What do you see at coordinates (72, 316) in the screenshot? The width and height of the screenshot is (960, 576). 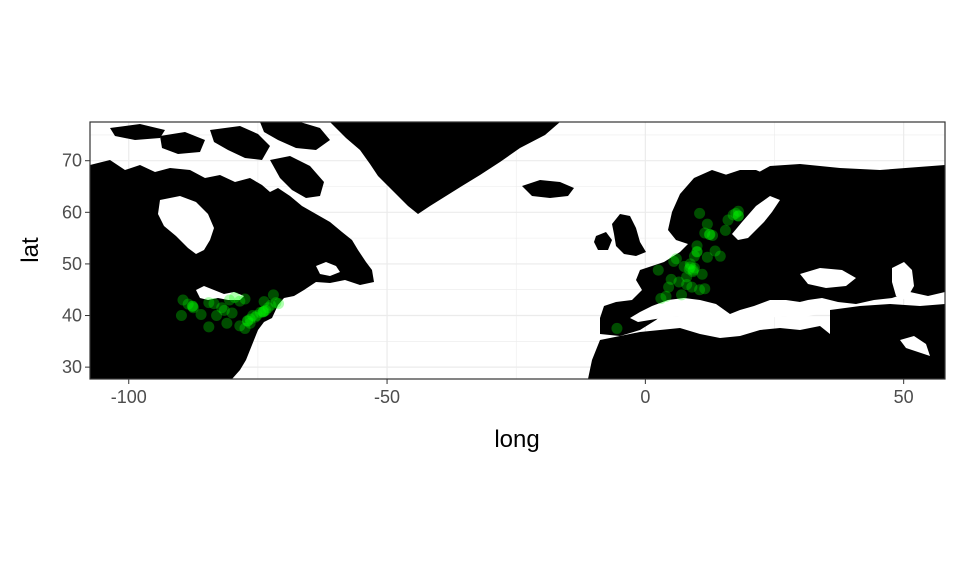 I see `y-tick-label: 40` at bounding box center [72, 316].